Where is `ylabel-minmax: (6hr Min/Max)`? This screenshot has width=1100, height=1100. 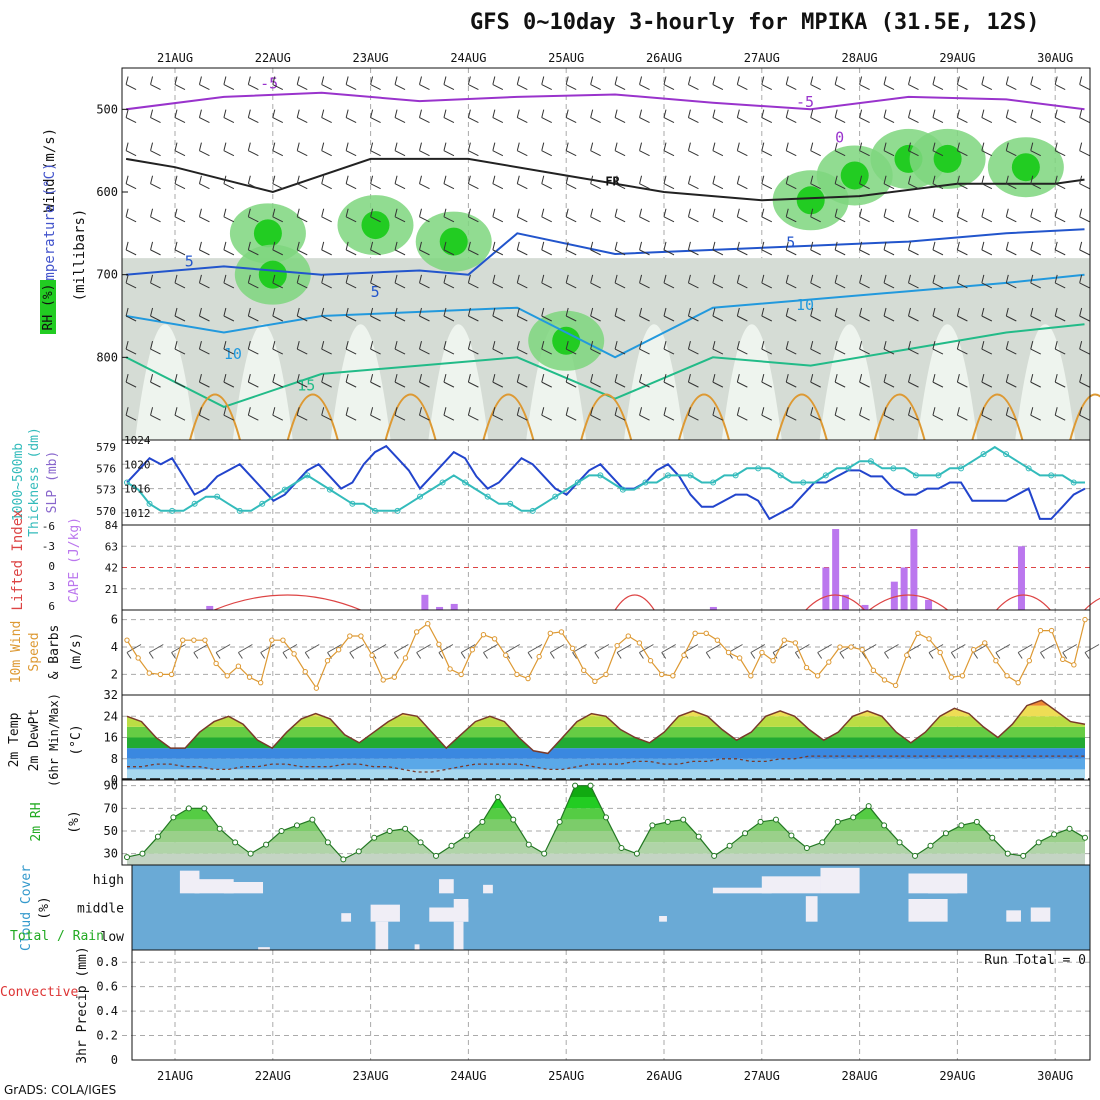
ylabel-minmax: (6hr Min/Max) is located at coordinates (54, 740).